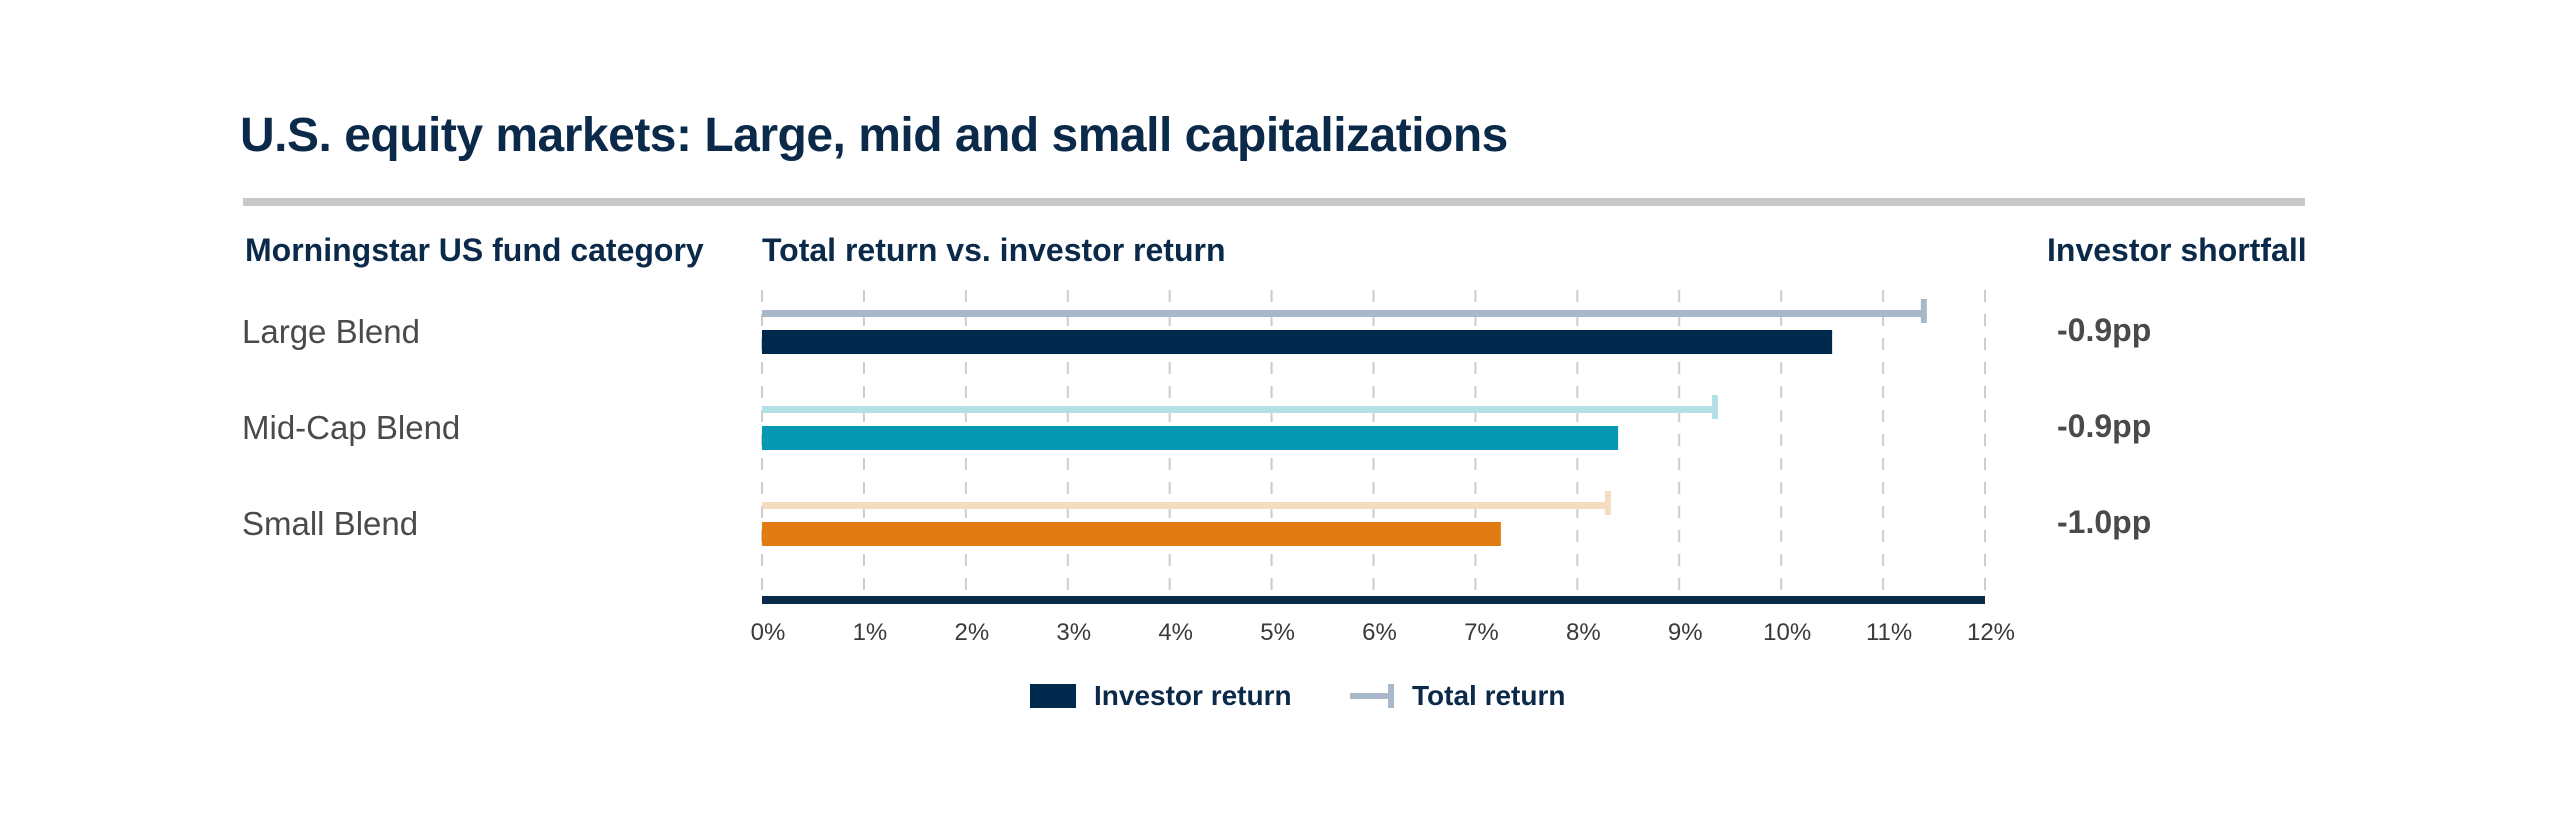  I want to click on x-tick-label: 10%, so click(1787, 632).